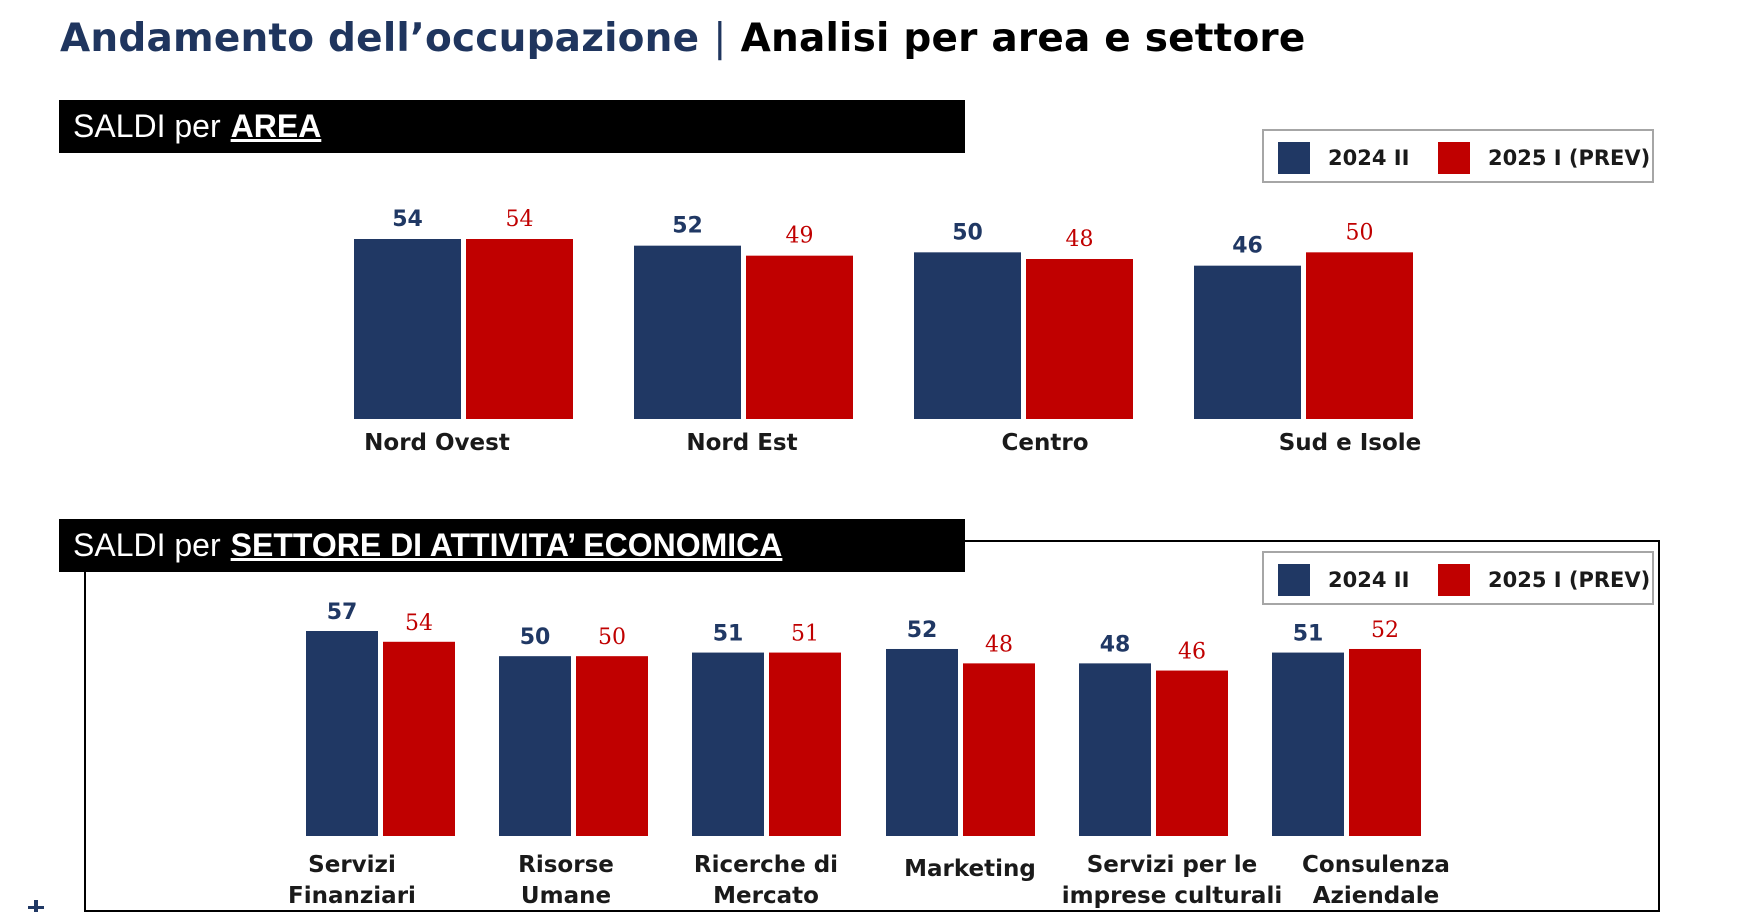 The height and width of the screenshot is (912, 1754). I want to click on legend-sector: 2024 II 2025 I (PREV), so click(1458, 578).